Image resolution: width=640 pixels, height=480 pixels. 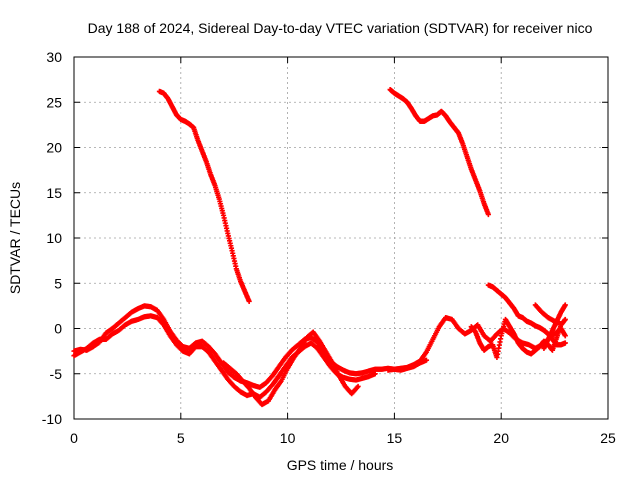 I want to click on series-track-a, so click(x=250, y=346).